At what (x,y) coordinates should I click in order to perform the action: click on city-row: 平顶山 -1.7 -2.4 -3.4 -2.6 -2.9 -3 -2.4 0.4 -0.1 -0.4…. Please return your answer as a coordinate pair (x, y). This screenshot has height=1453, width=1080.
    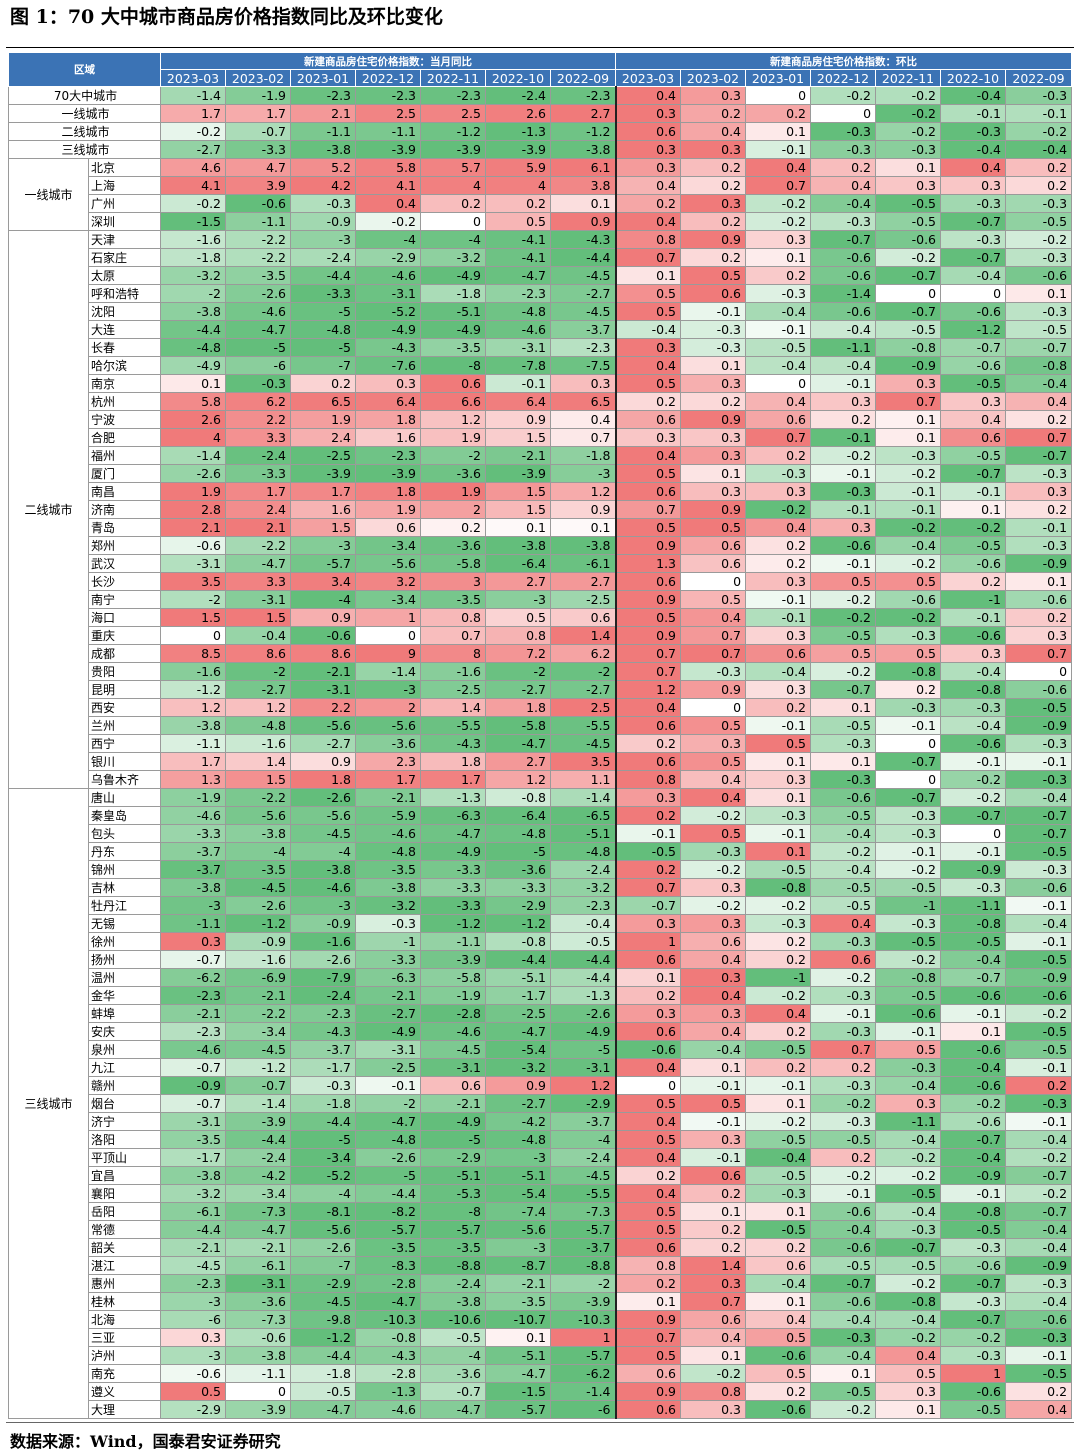
    Looking at the image, I should click on (541, 1157).